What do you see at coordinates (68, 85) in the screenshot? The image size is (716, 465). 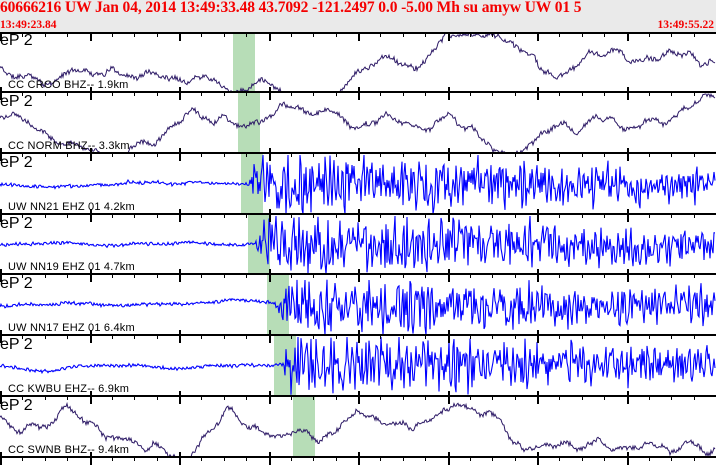 I see `channel-label: CC CRCO BHZ-- 1.9km` at bounding box center [68, 85].